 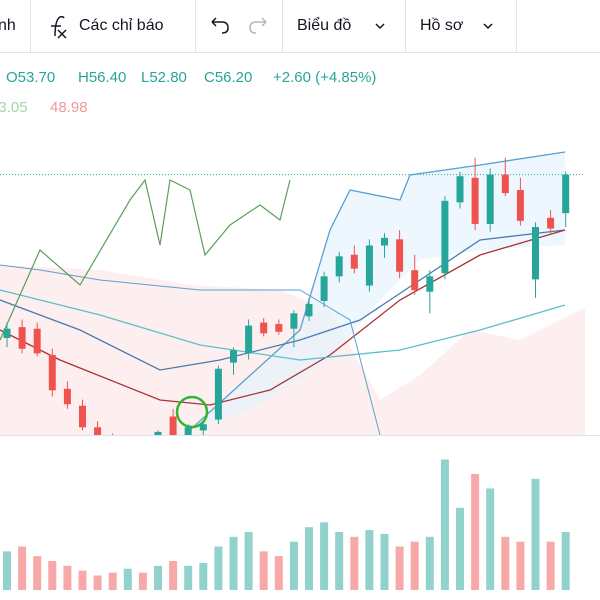 I want to click on indicator-value: 53.05, so click(x=14, y=107).